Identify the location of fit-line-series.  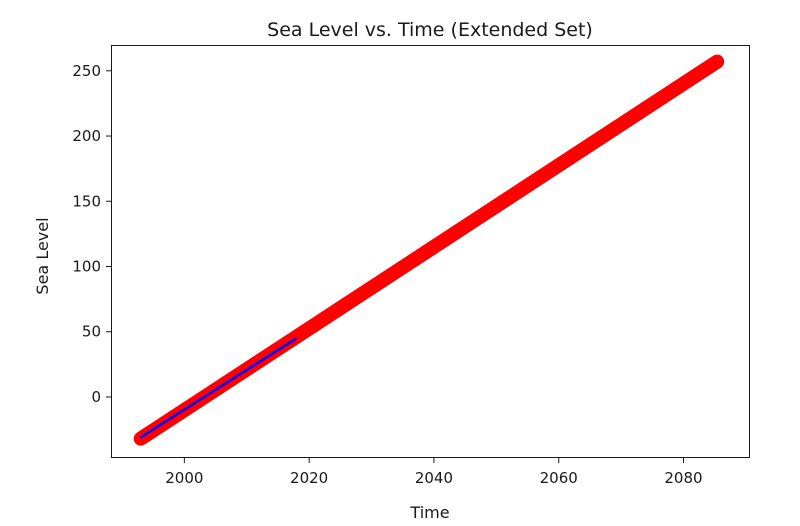
(219, 388).